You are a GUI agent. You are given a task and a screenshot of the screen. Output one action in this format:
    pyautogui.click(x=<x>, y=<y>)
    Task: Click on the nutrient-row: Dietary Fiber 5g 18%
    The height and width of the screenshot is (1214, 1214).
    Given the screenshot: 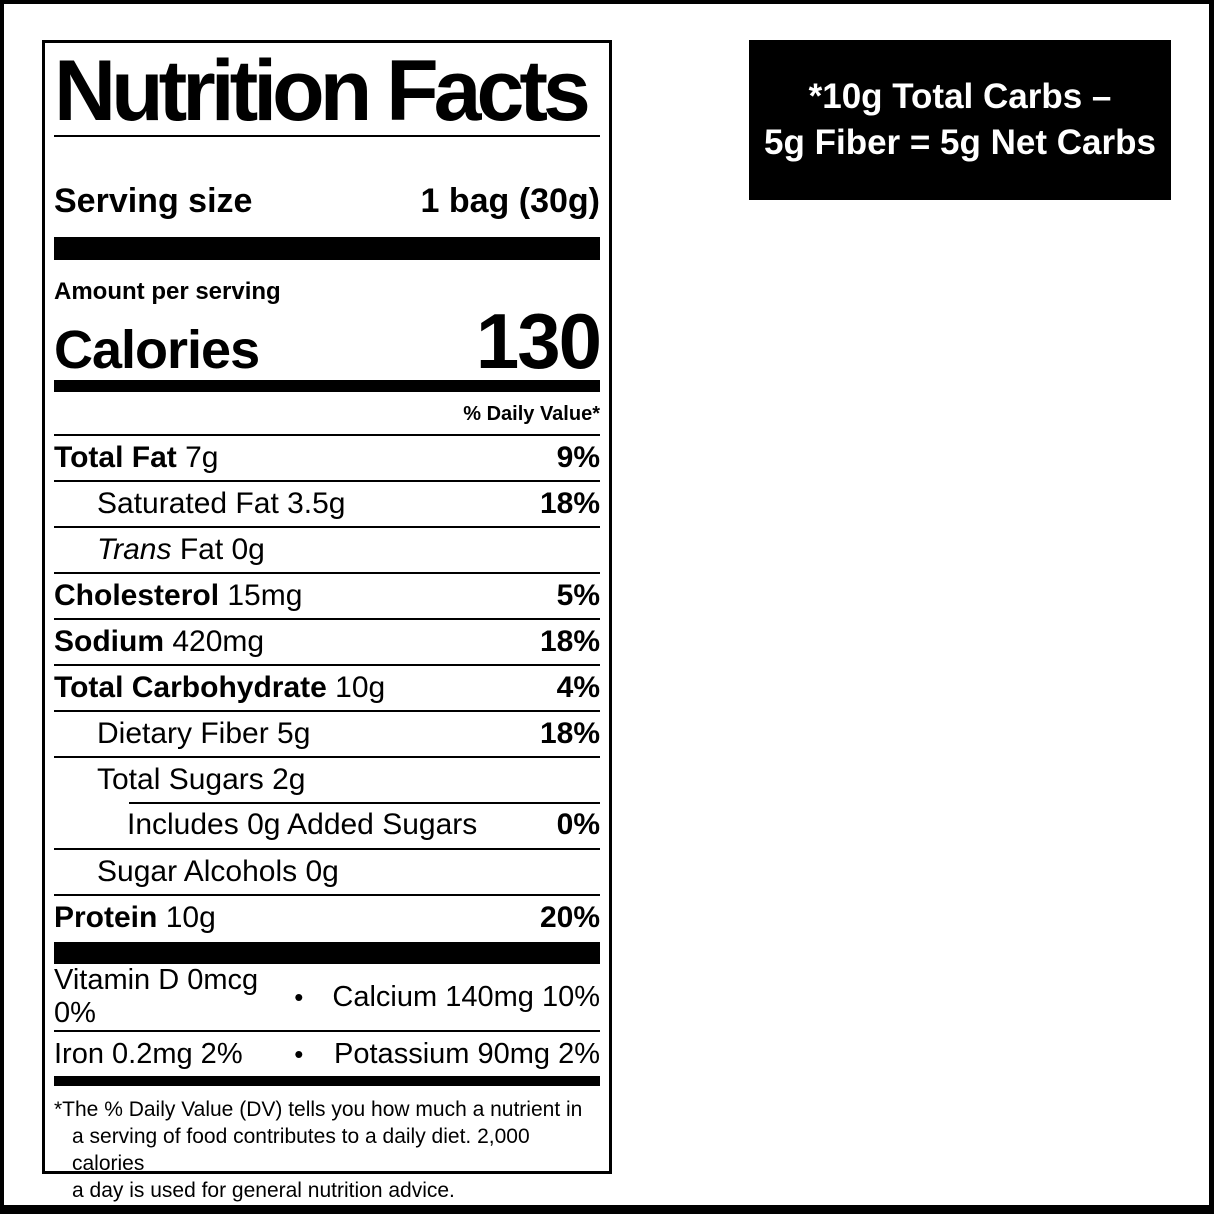 What is the action you would take?
    pyautogui.click(x=327, y=733)
    